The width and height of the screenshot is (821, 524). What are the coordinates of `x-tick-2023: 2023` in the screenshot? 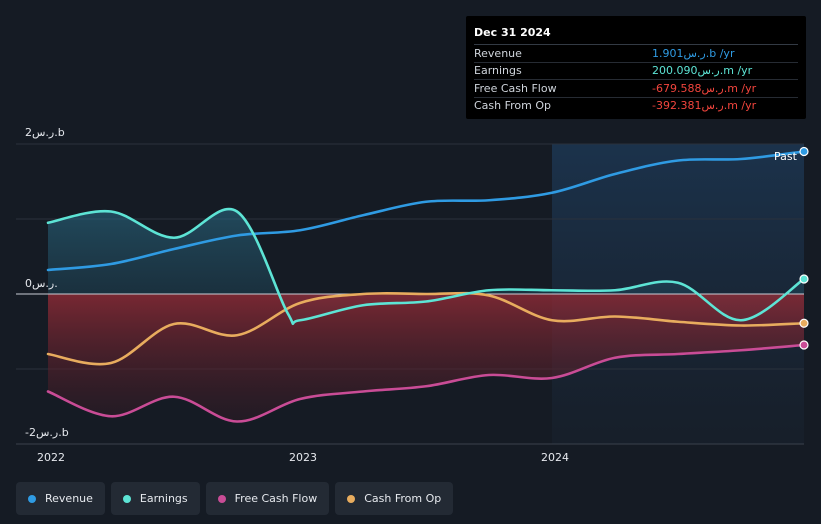 It's located at (303, 457).